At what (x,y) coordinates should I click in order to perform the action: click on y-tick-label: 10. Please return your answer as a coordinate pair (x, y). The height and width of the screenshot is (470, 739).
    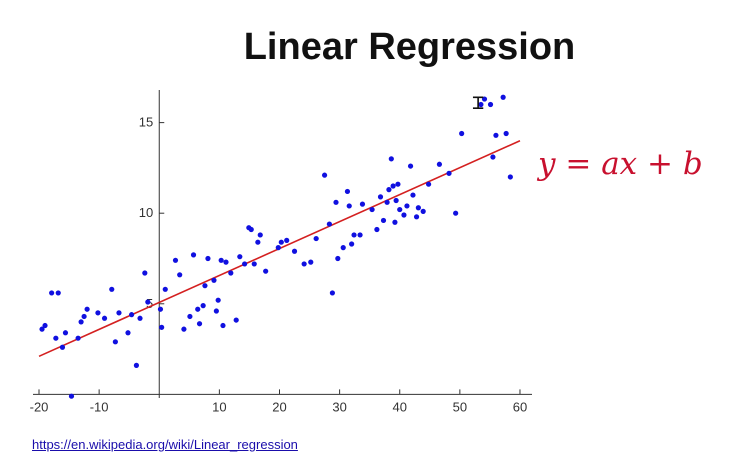
    Looking at the image, I should click on (146, 212).